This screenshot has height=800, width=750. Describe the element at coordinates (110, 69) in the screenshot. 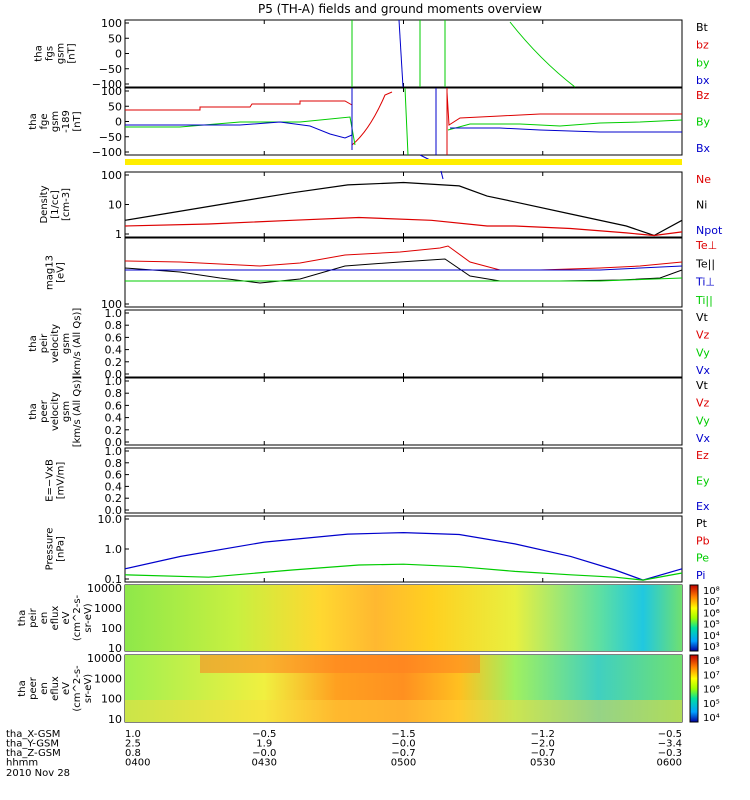

I see `y-tick-label: −50` at that location.